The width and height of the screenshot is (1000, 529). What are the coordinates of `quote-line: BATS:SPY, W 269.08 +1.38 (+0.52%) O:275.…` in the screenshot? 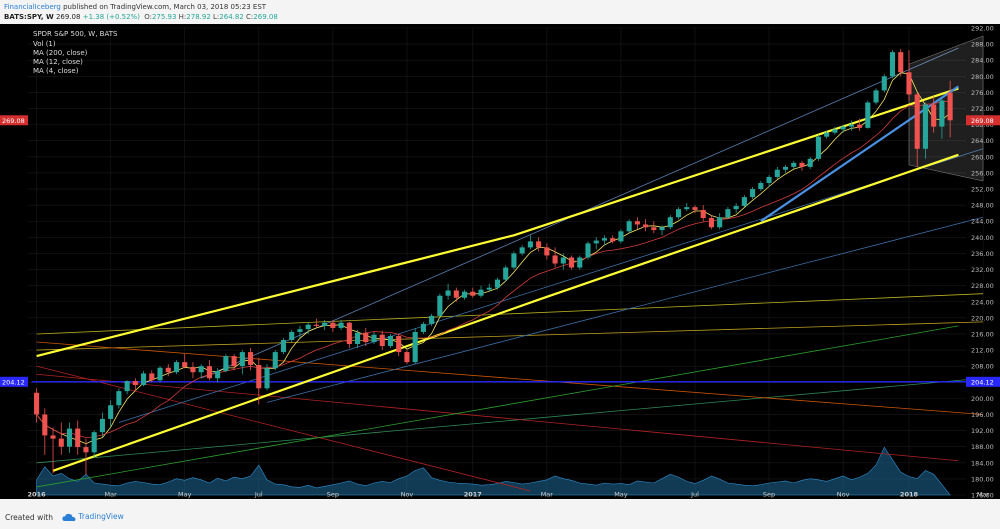 It's located at (141, 17).